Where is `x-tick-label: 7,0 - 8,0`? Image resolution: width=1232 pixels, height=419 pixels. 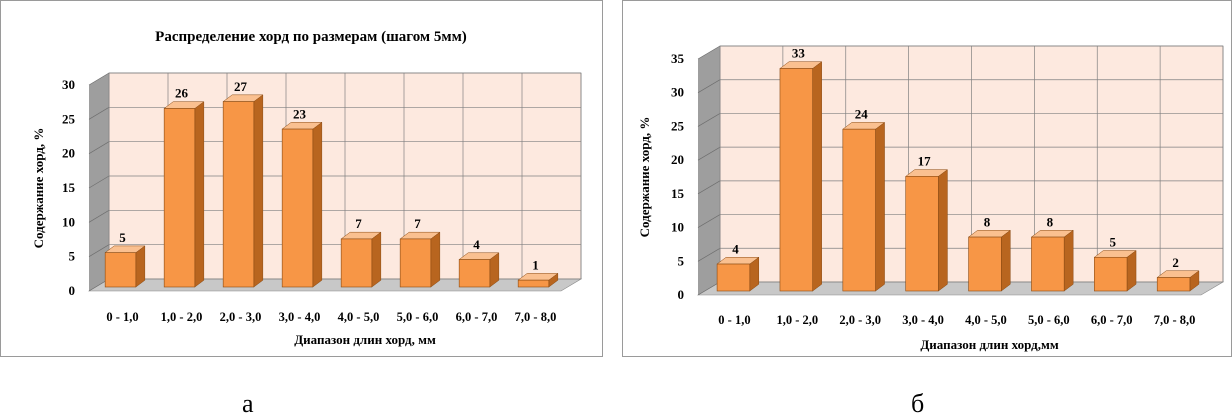 x-tick-label: 7,0 - 8,0 is located at coordinates (1175, 320).